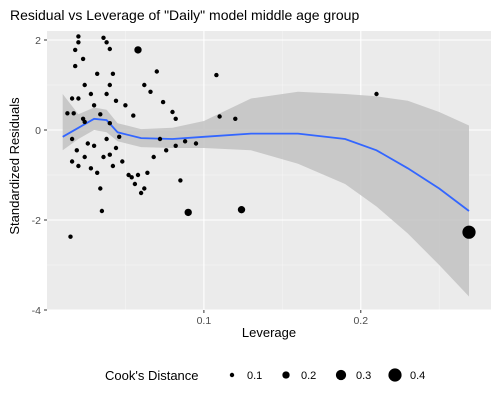 This screenshot has height=400, width=500. What do you see at coordinates (324, 375) in the screenshot?
I see `legend: 0.1 0.2 0.3 0.4` at bounding box center [324, 375].